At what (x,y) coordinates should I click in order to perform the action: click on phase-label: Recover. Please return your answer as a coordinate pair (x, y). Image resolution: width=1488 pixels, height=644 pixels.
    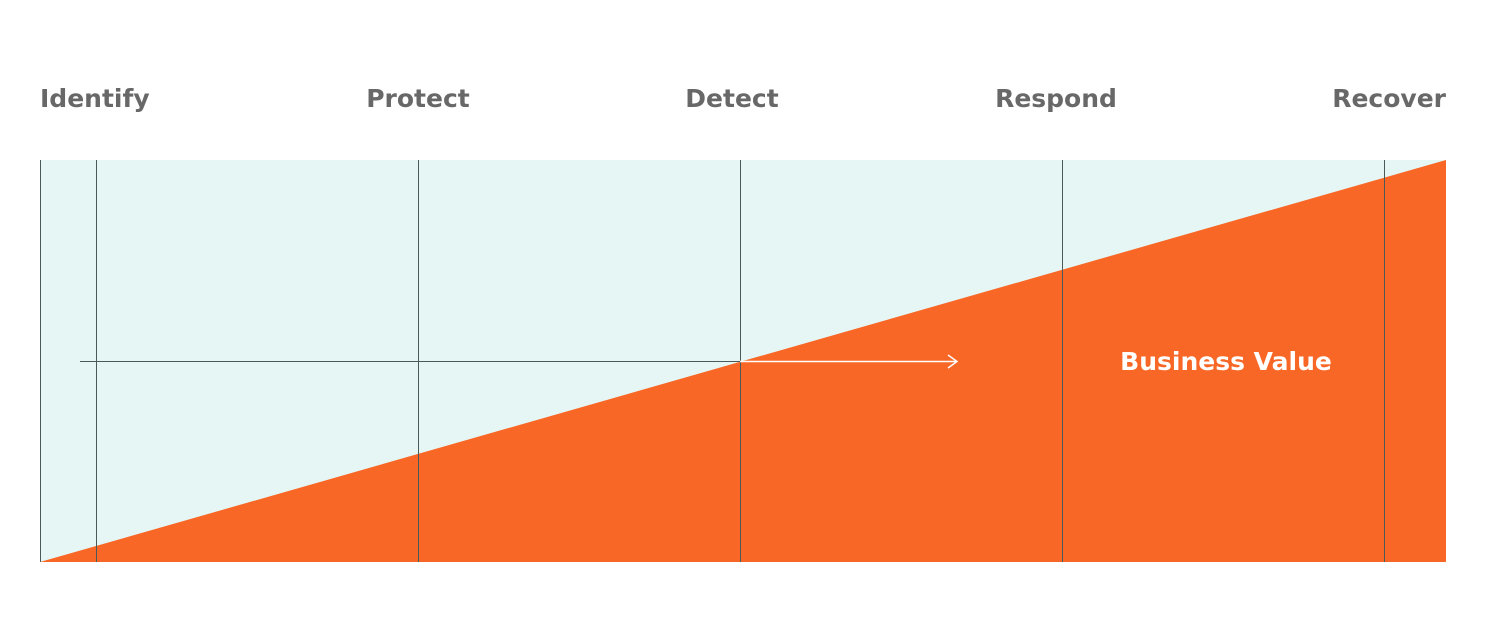
    Looking at the image, I should click on (1389, 98).